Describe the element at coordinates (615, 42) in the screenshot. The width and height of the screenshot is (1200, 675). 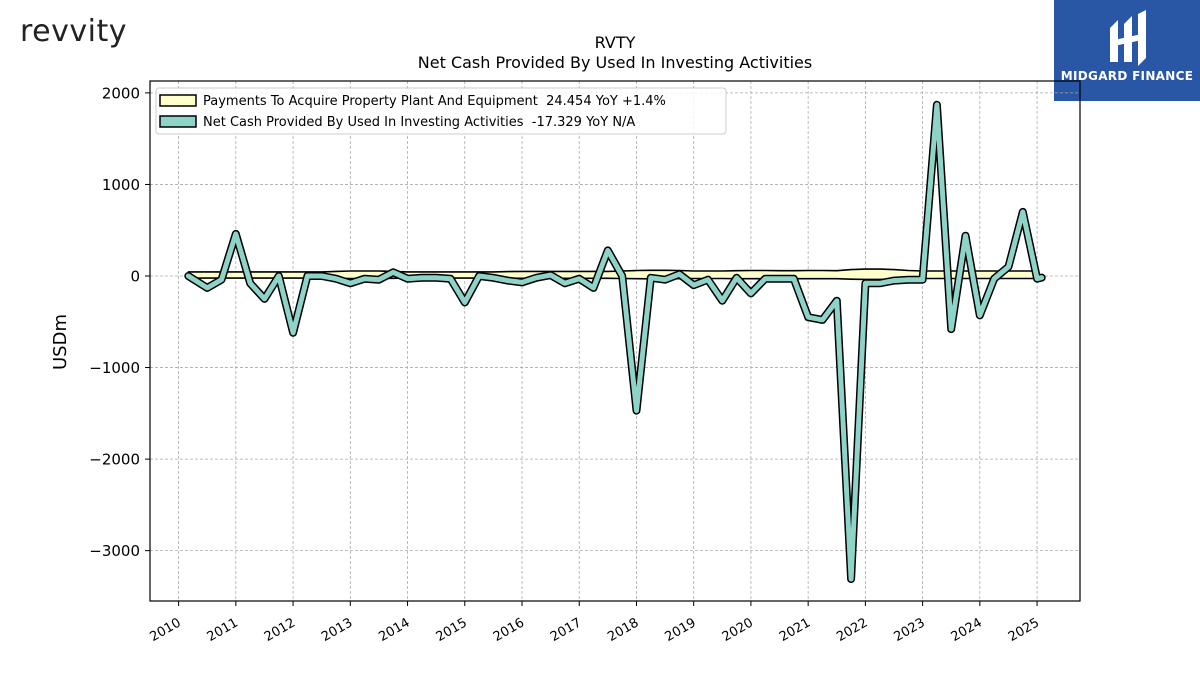
I see `chart-title: RVTY` at that location.